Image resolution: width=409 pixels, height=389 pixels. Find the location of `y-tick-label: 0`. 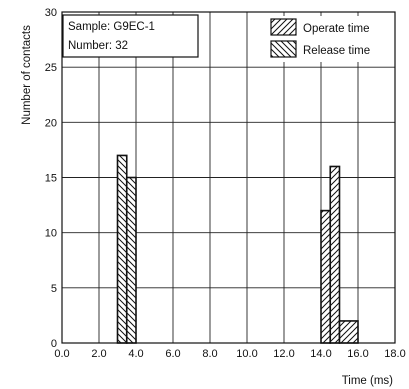

y-tick-label: 0 is located at coordinates (54, 344).